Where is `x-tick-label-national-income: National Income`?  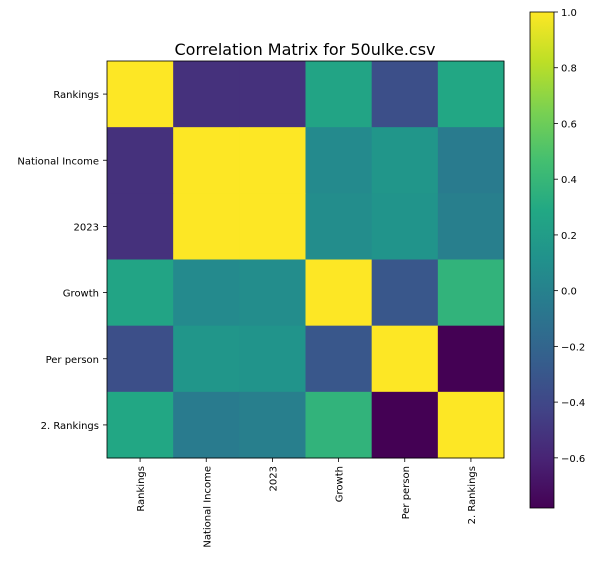
x-tick-label-national-income: National Income is located at coordinates (207, 507).